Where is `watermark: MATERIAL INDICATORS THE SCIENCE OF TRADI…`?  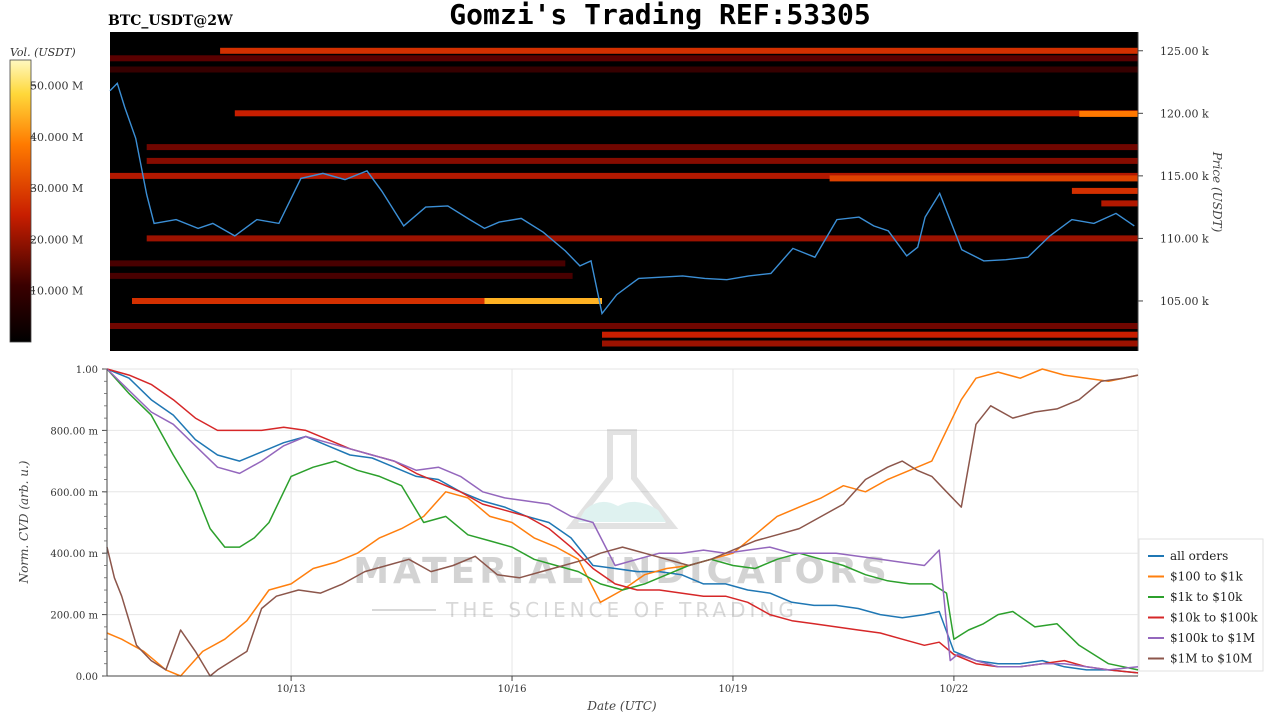 watermark: MATERIAL INDICATORS THE SCIENCE OF TRADI… is located at coordinates (620, 525).